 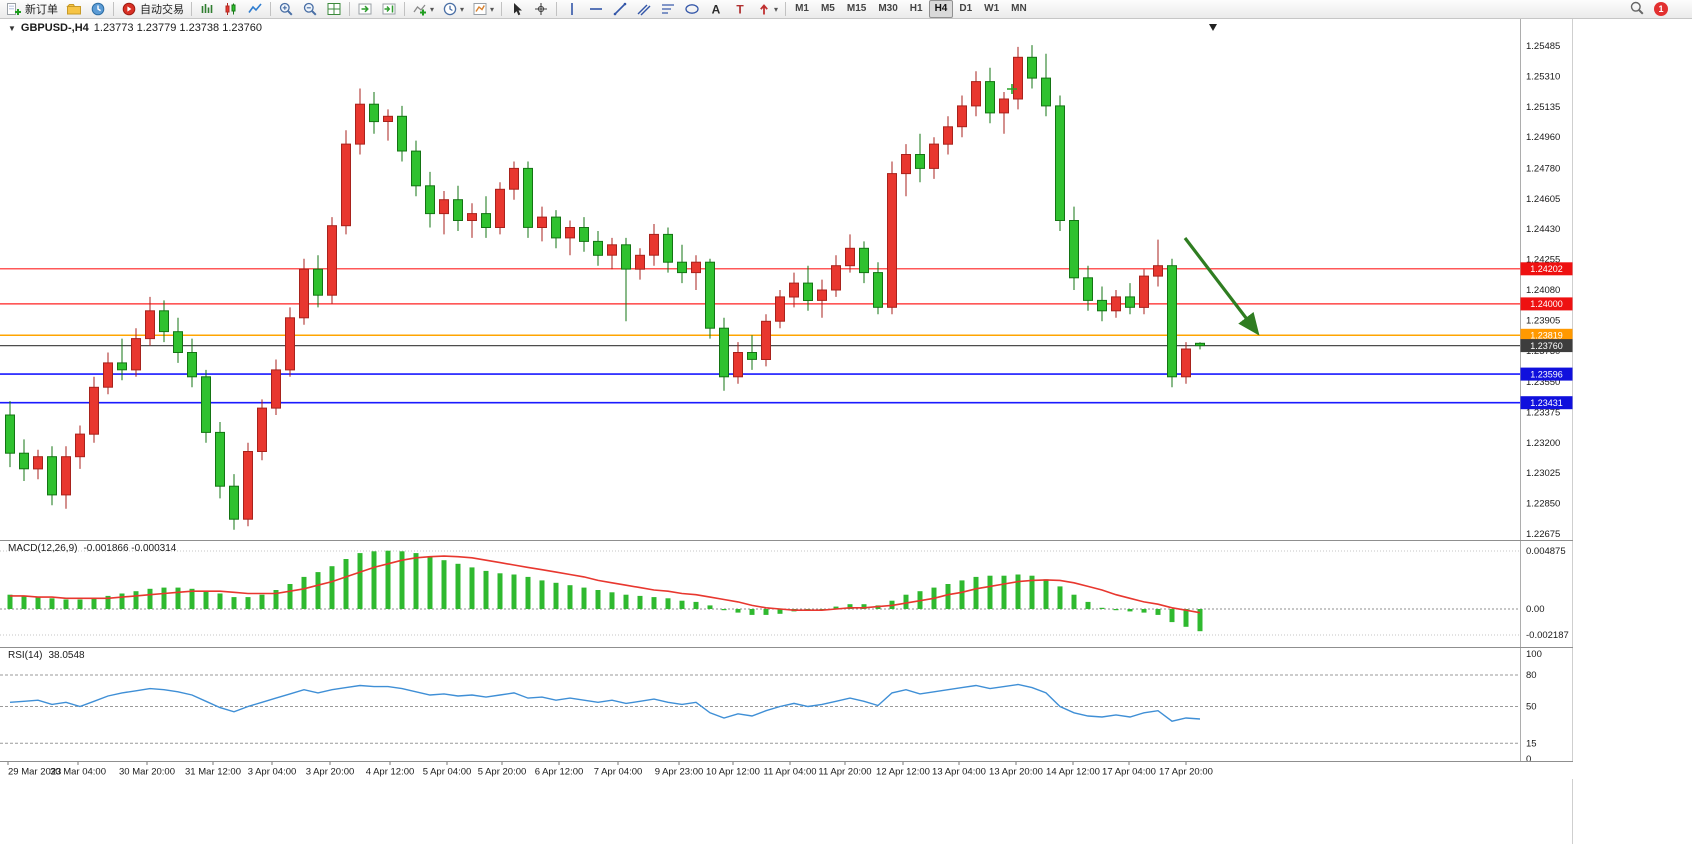 What do you see at coordinates (113, 9) in the screenshot?
I see `toolbar-separator` at bounding box center [113, 9].